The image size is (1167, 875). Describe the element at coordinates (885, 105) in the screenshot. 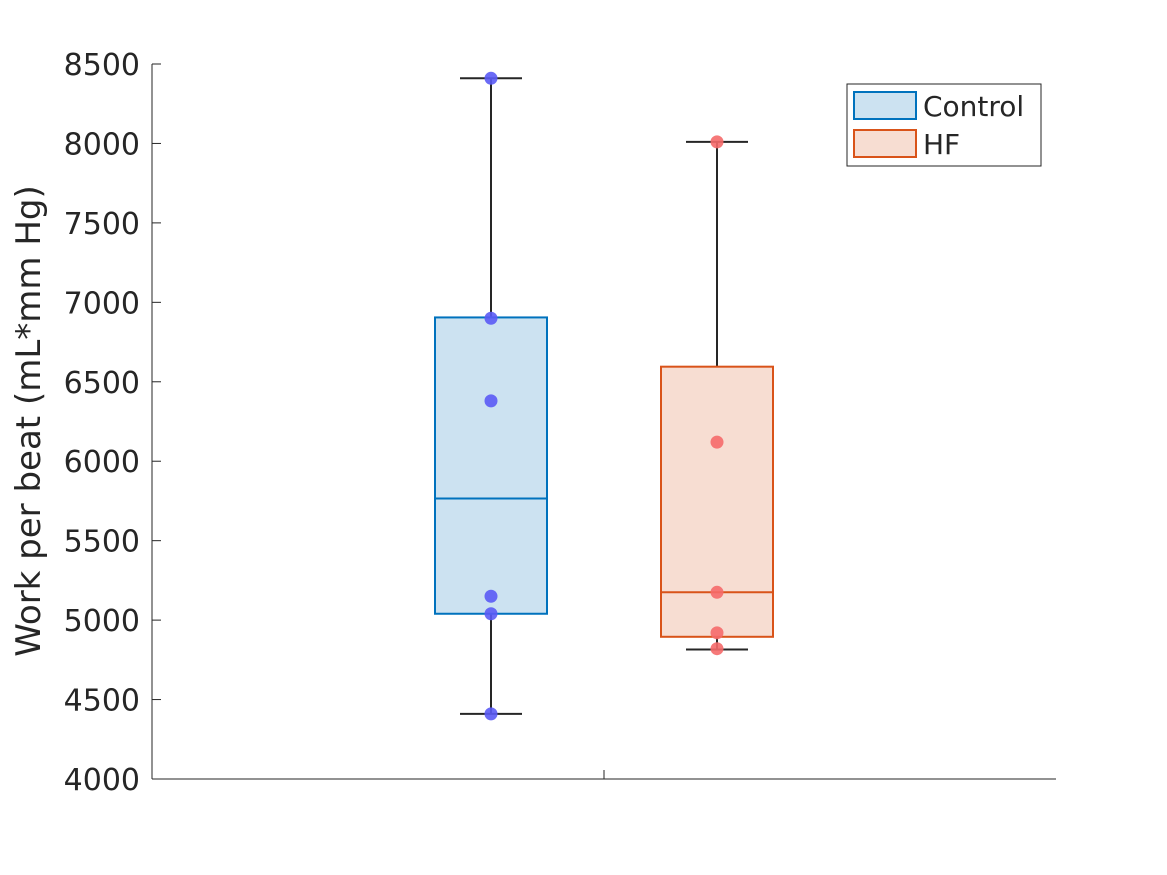

I see `legend-swatch-control` at that location.